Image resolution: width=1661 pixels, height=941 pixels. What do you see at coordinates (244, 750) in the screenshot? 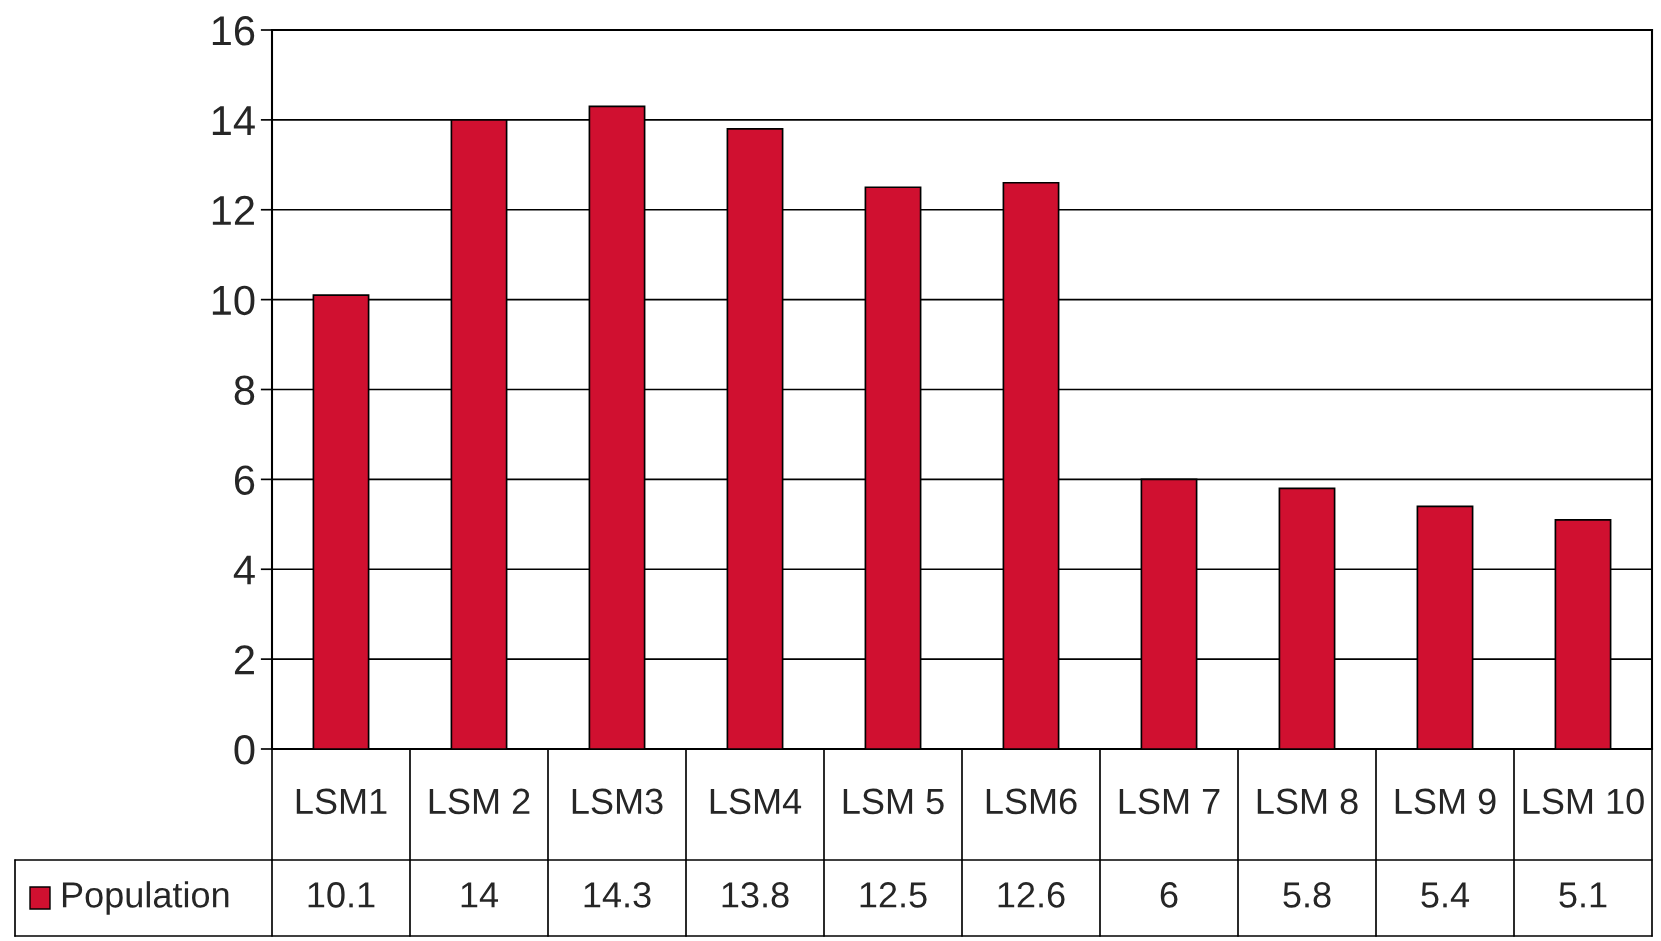
I see `y-tick-label: 0` at bounding box center [244, 750].